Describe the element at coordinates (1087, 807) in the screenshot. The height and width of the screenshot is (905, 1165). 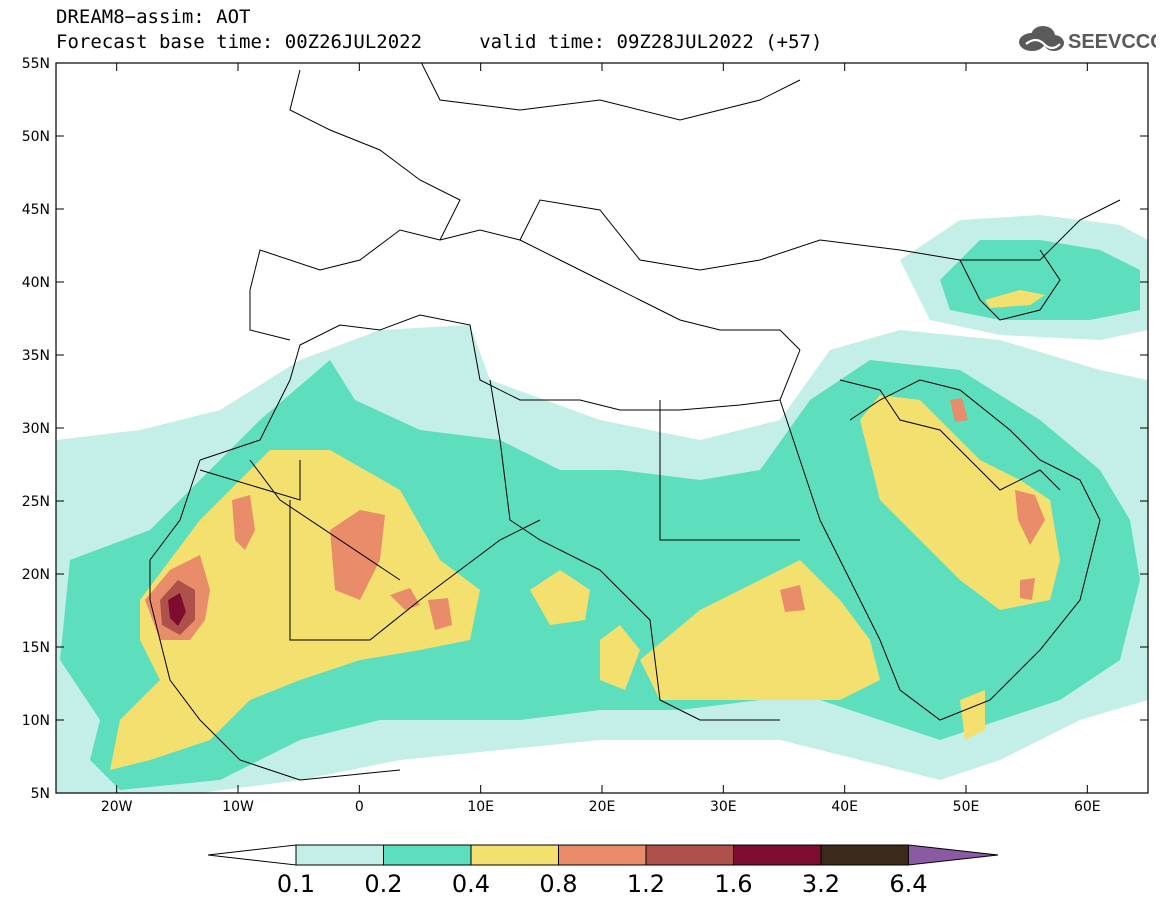
I see `lon-tick-label: 60E` at that location.